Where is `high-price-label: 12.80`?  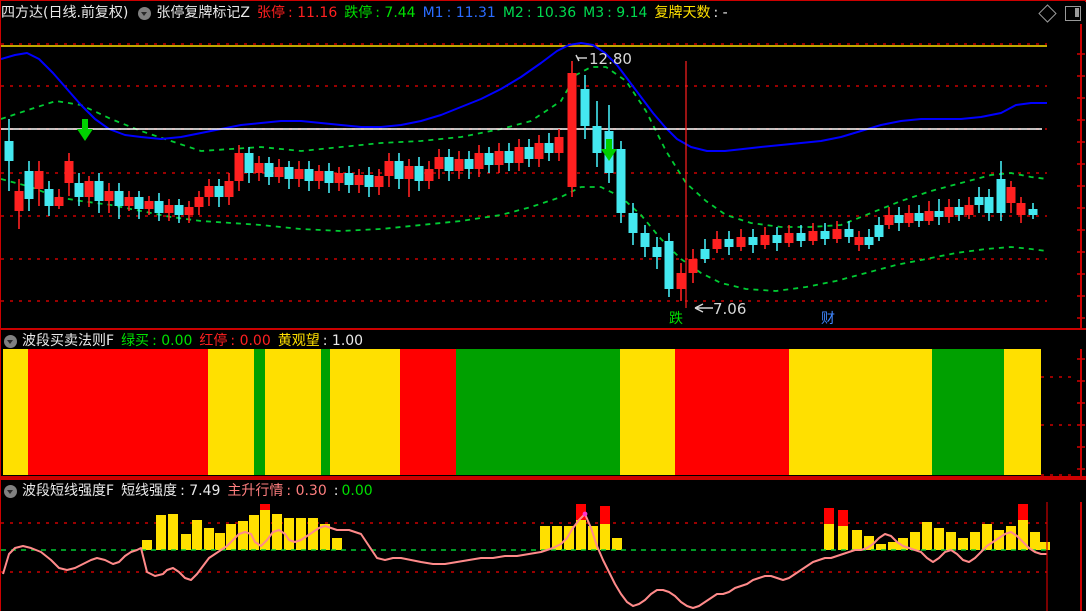 high-price-label: 12.80 is located at coordinates (610, 59).